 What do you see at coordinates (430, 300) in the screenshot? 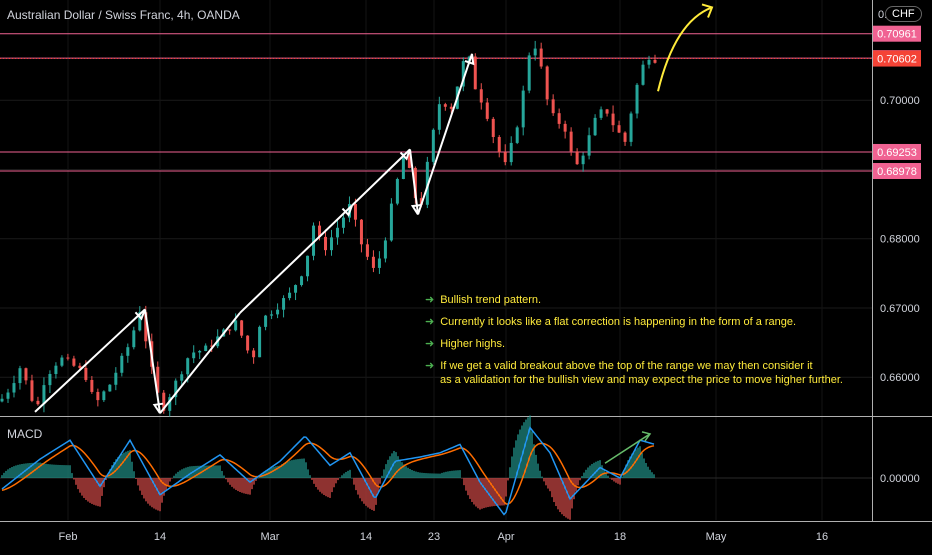
I see `arrow-icon: ➜` at bounding box center [430, 300].